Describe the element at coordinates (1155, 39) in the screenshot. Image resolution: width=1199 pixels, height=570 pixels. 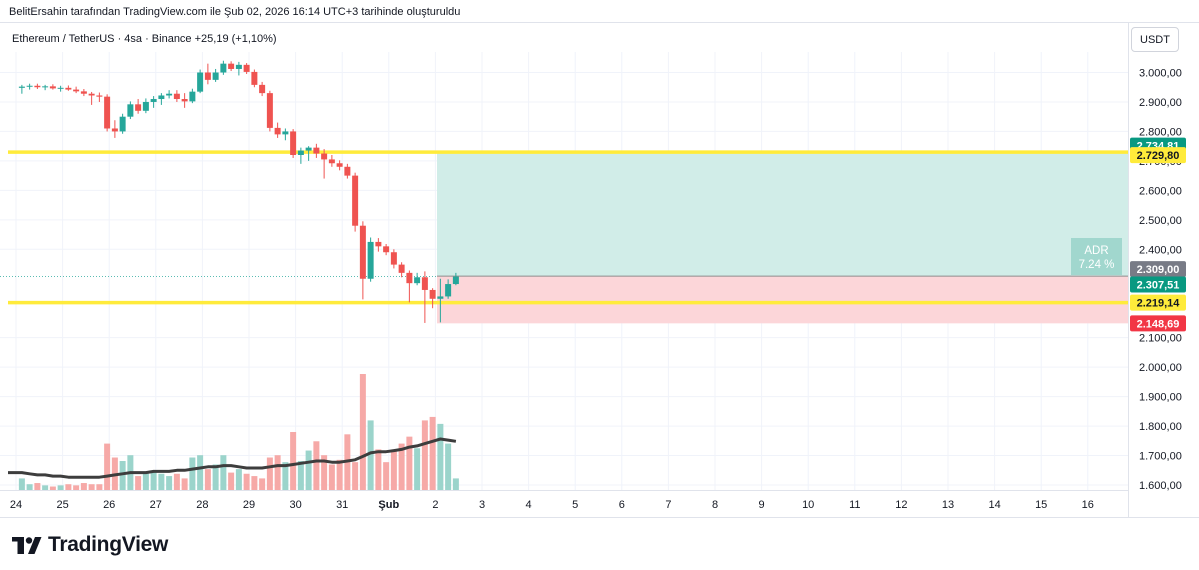
I see `currency-button: USDT` at that location.